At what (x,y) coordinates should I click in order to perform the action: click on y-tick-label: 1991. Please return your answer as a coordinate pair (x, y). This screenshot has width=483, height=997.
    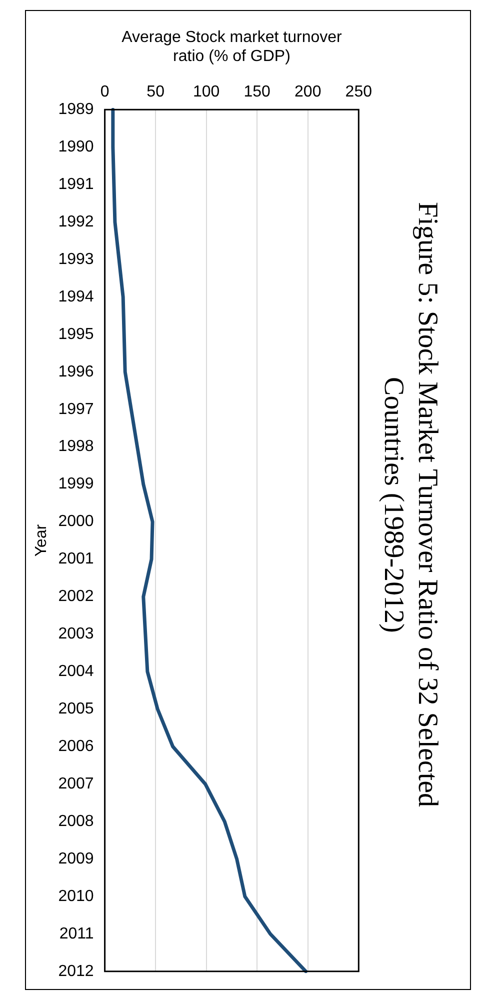
    Looking at the image, I should click on (76, 184).